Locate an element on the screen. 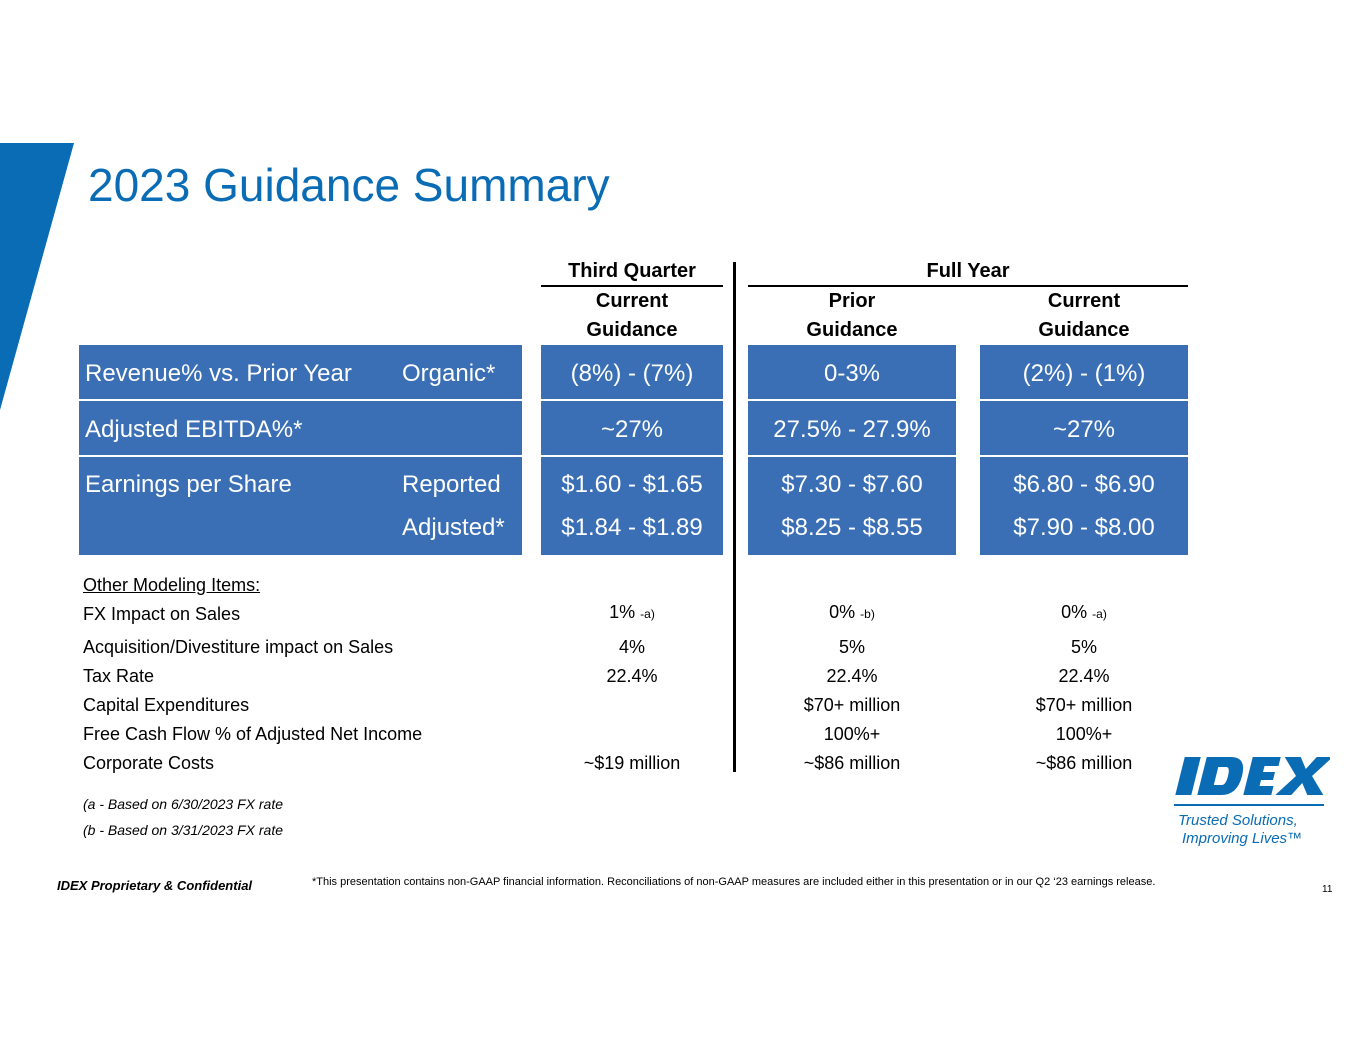 The image size is (1365, 1055). footnote-a: (a - Based on 6/30/2023 FX rate is located at coordinates (183, 804).